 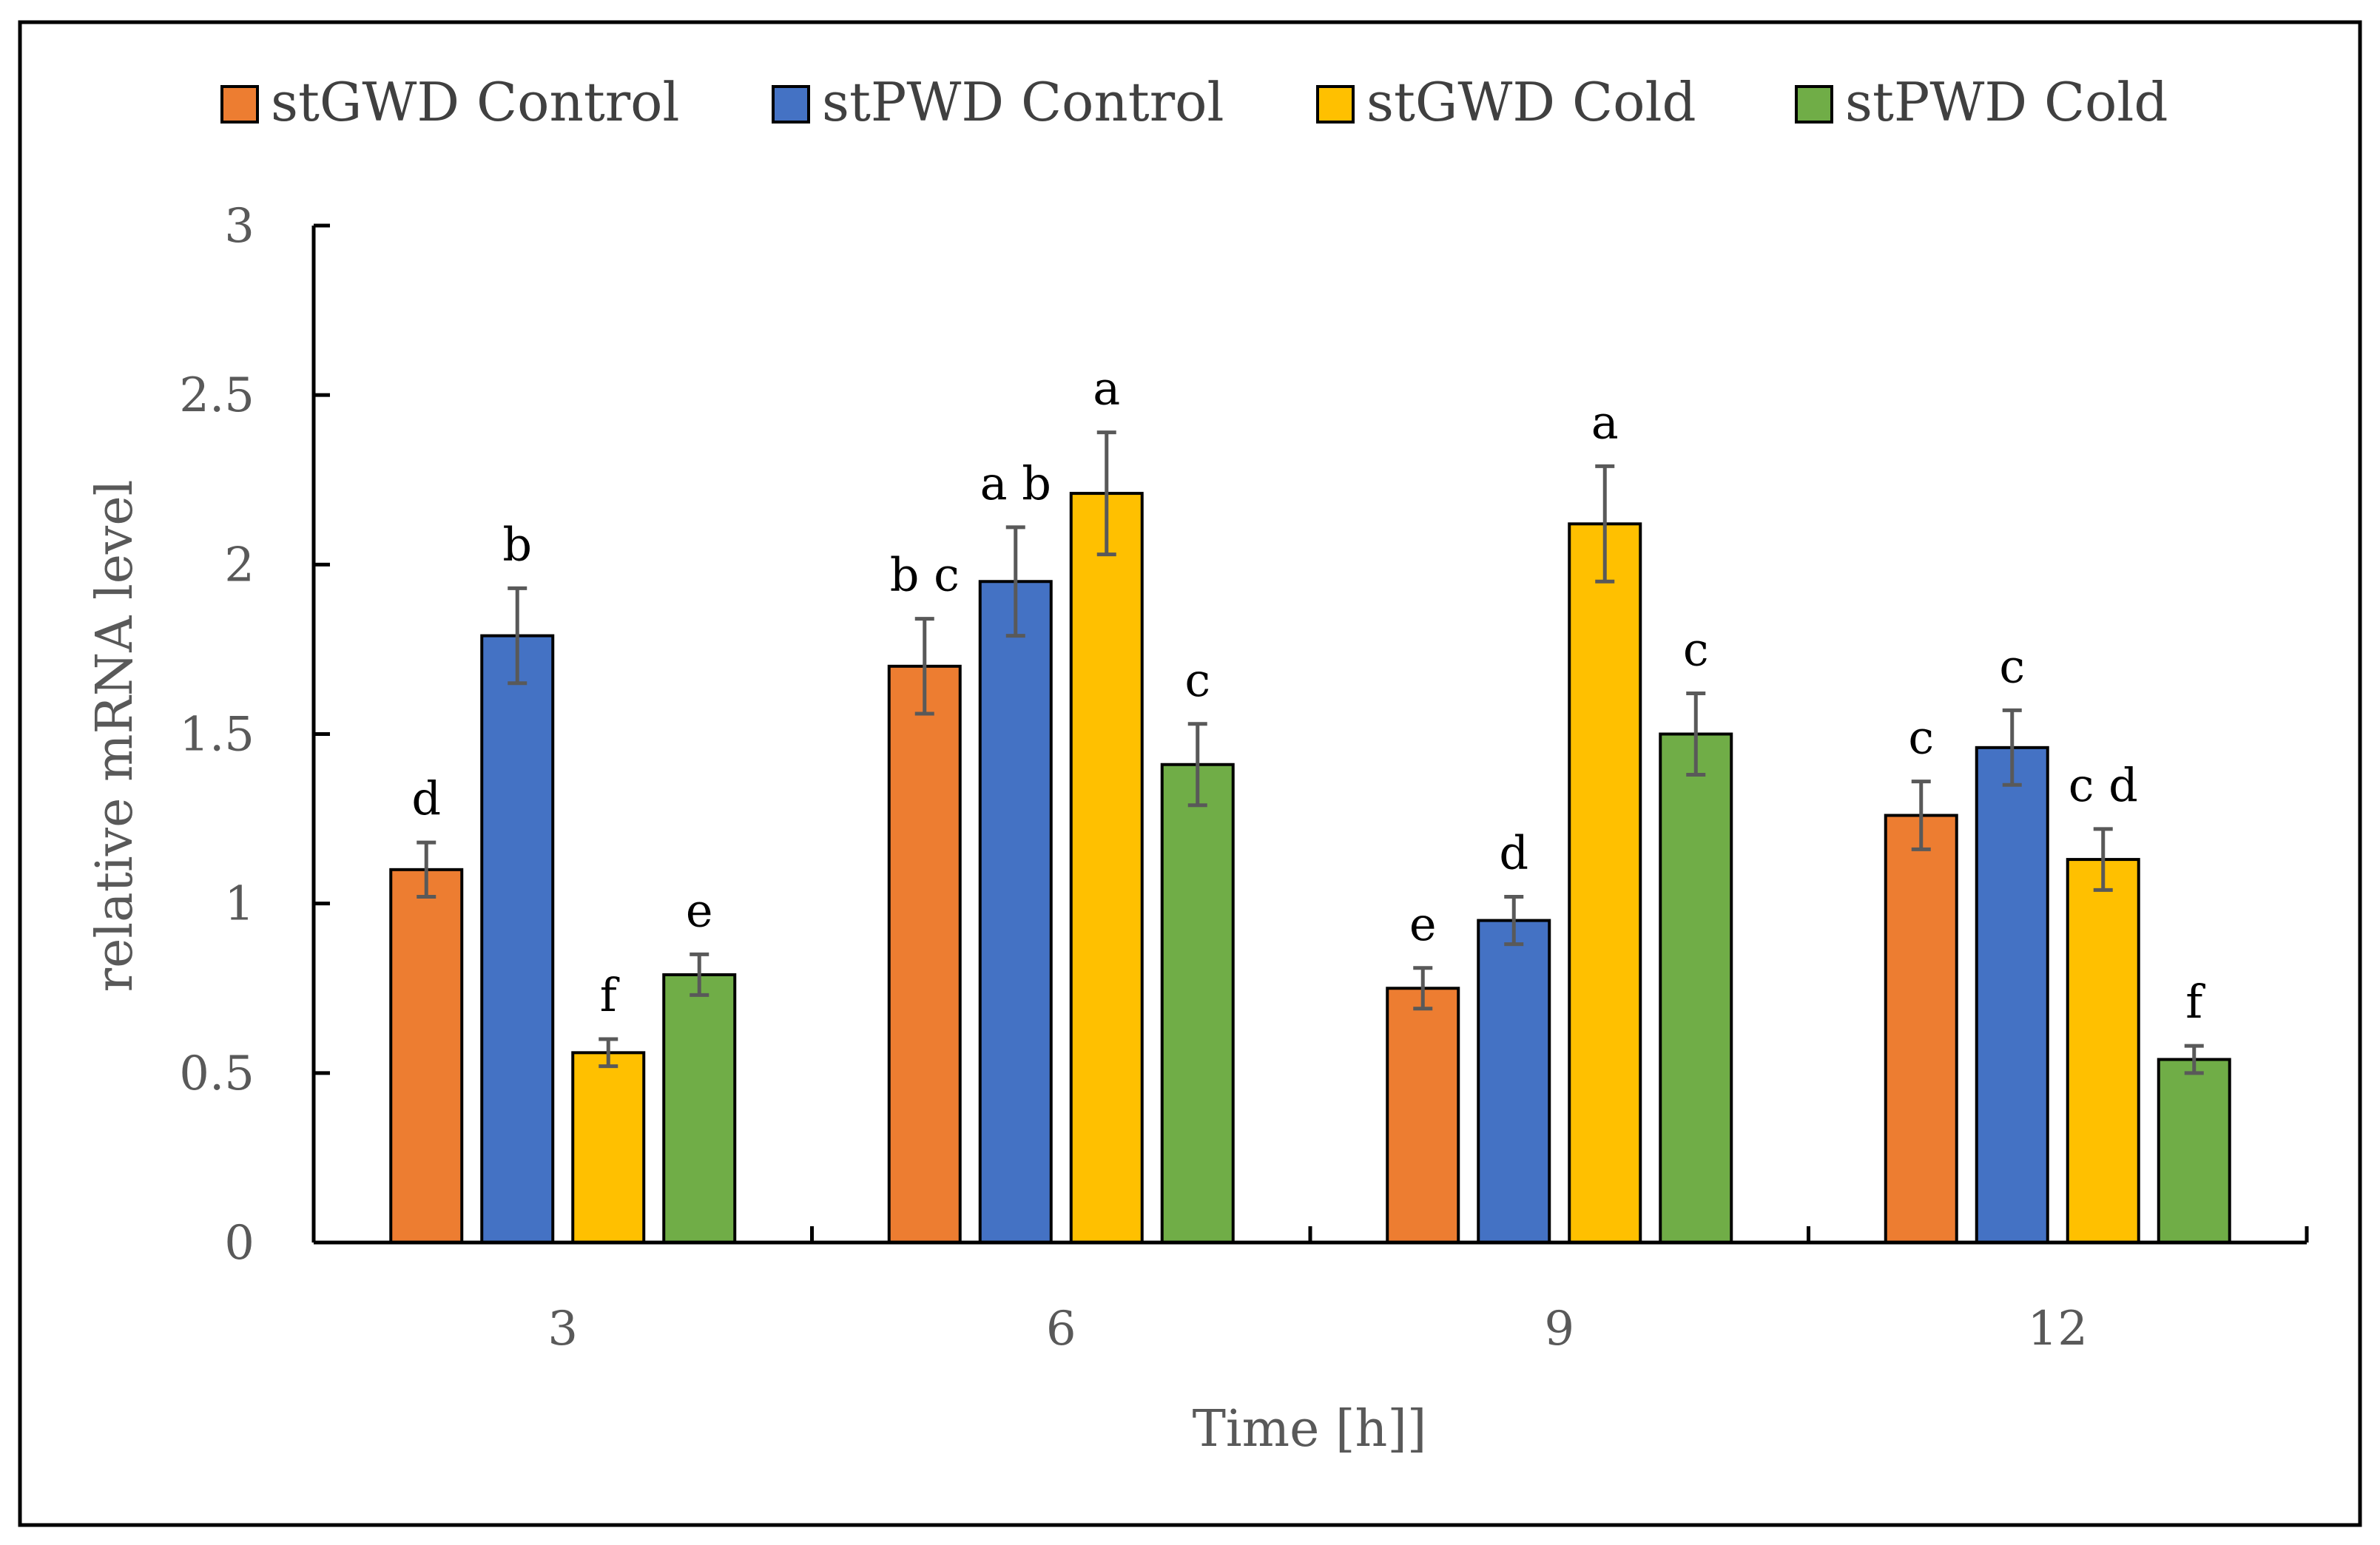 I want to click on legend-item: stPWD Cold, so click(x=1982, y=102).